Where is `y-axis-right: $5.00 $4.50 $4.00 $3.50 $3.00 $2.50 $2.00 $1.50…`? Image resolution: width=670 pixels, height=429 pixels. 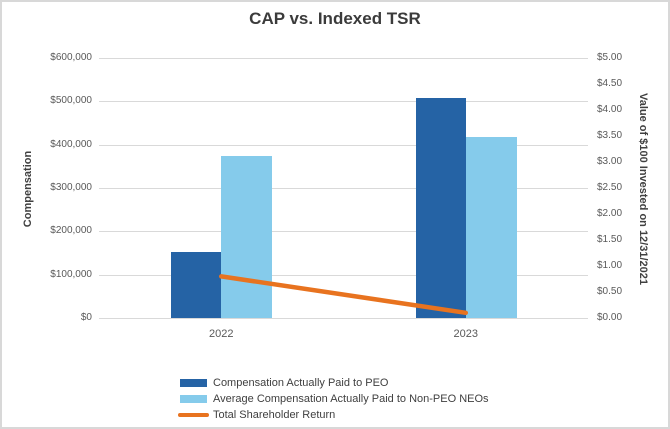
y-axis-right: $5.00 $4.50 $4.00 $3.50 $3.00 $2.50 $2.00 $1.50… is located at coordinates (632, 188).